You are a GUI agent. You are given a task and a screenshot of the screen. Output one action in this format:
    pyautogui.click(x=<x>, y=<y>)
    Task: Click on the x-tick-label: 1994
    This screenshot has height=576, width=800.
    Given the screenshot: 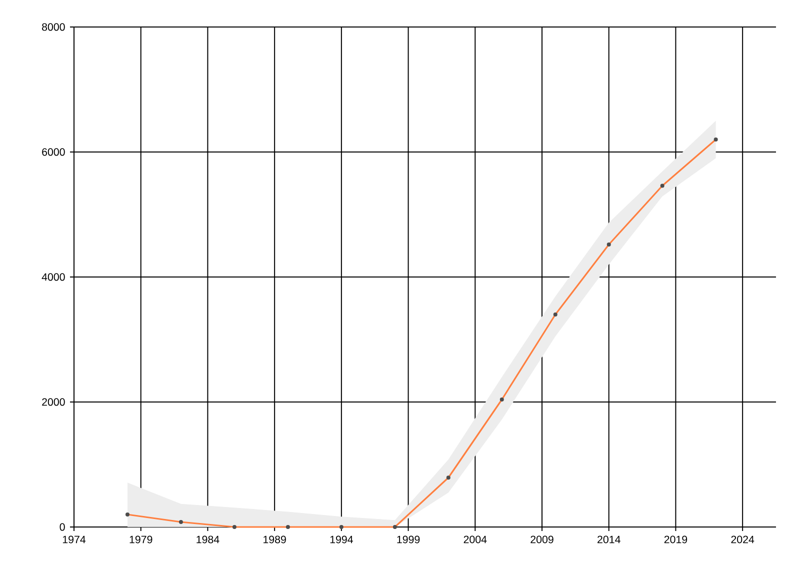 What is the action you would take?
    pyautogui.click(x=341, y=540)
    